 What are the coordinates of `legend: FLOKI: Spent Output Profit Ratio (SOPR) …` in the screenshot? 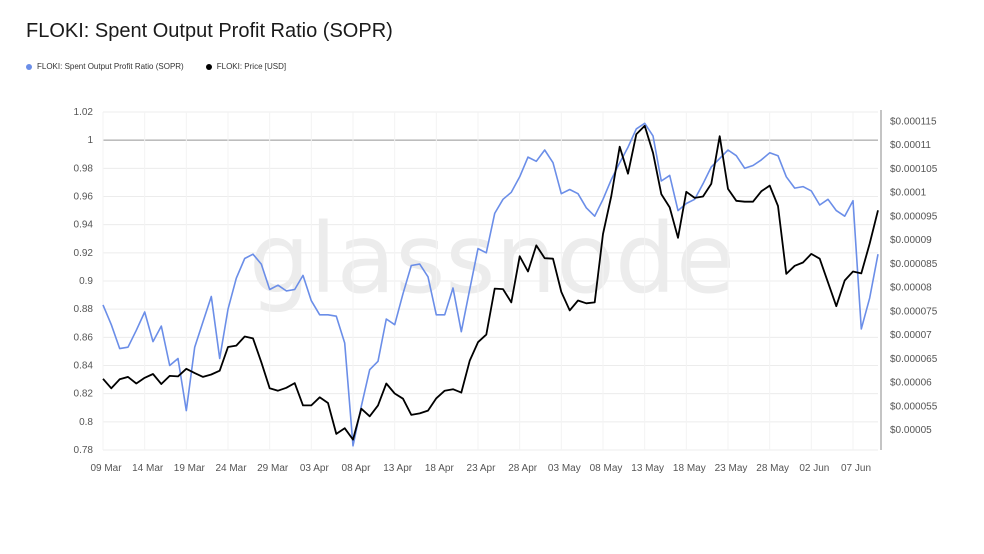 It's located at (156, 66).